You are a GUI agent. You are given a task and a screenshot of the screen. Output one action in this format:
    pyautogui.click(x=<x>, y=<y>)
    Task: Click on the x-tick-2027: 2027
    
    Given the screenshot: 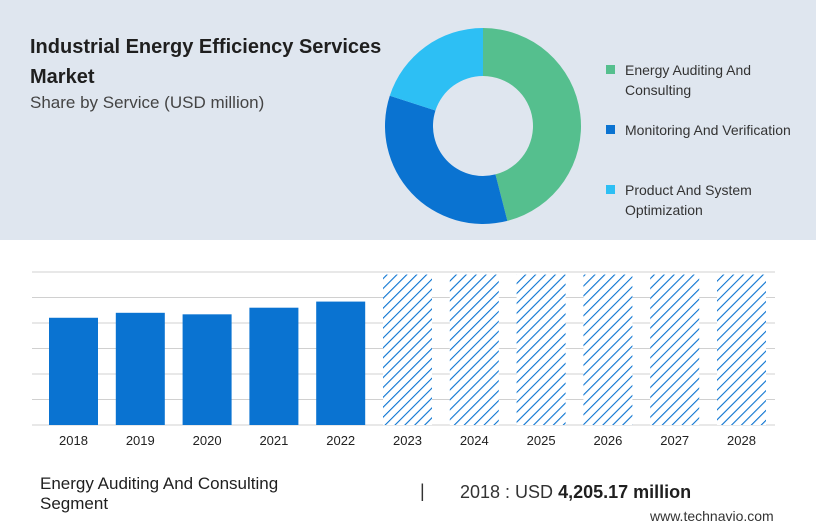 What is the action you would take?
    pyautogui.click(x=674, y=440)
    